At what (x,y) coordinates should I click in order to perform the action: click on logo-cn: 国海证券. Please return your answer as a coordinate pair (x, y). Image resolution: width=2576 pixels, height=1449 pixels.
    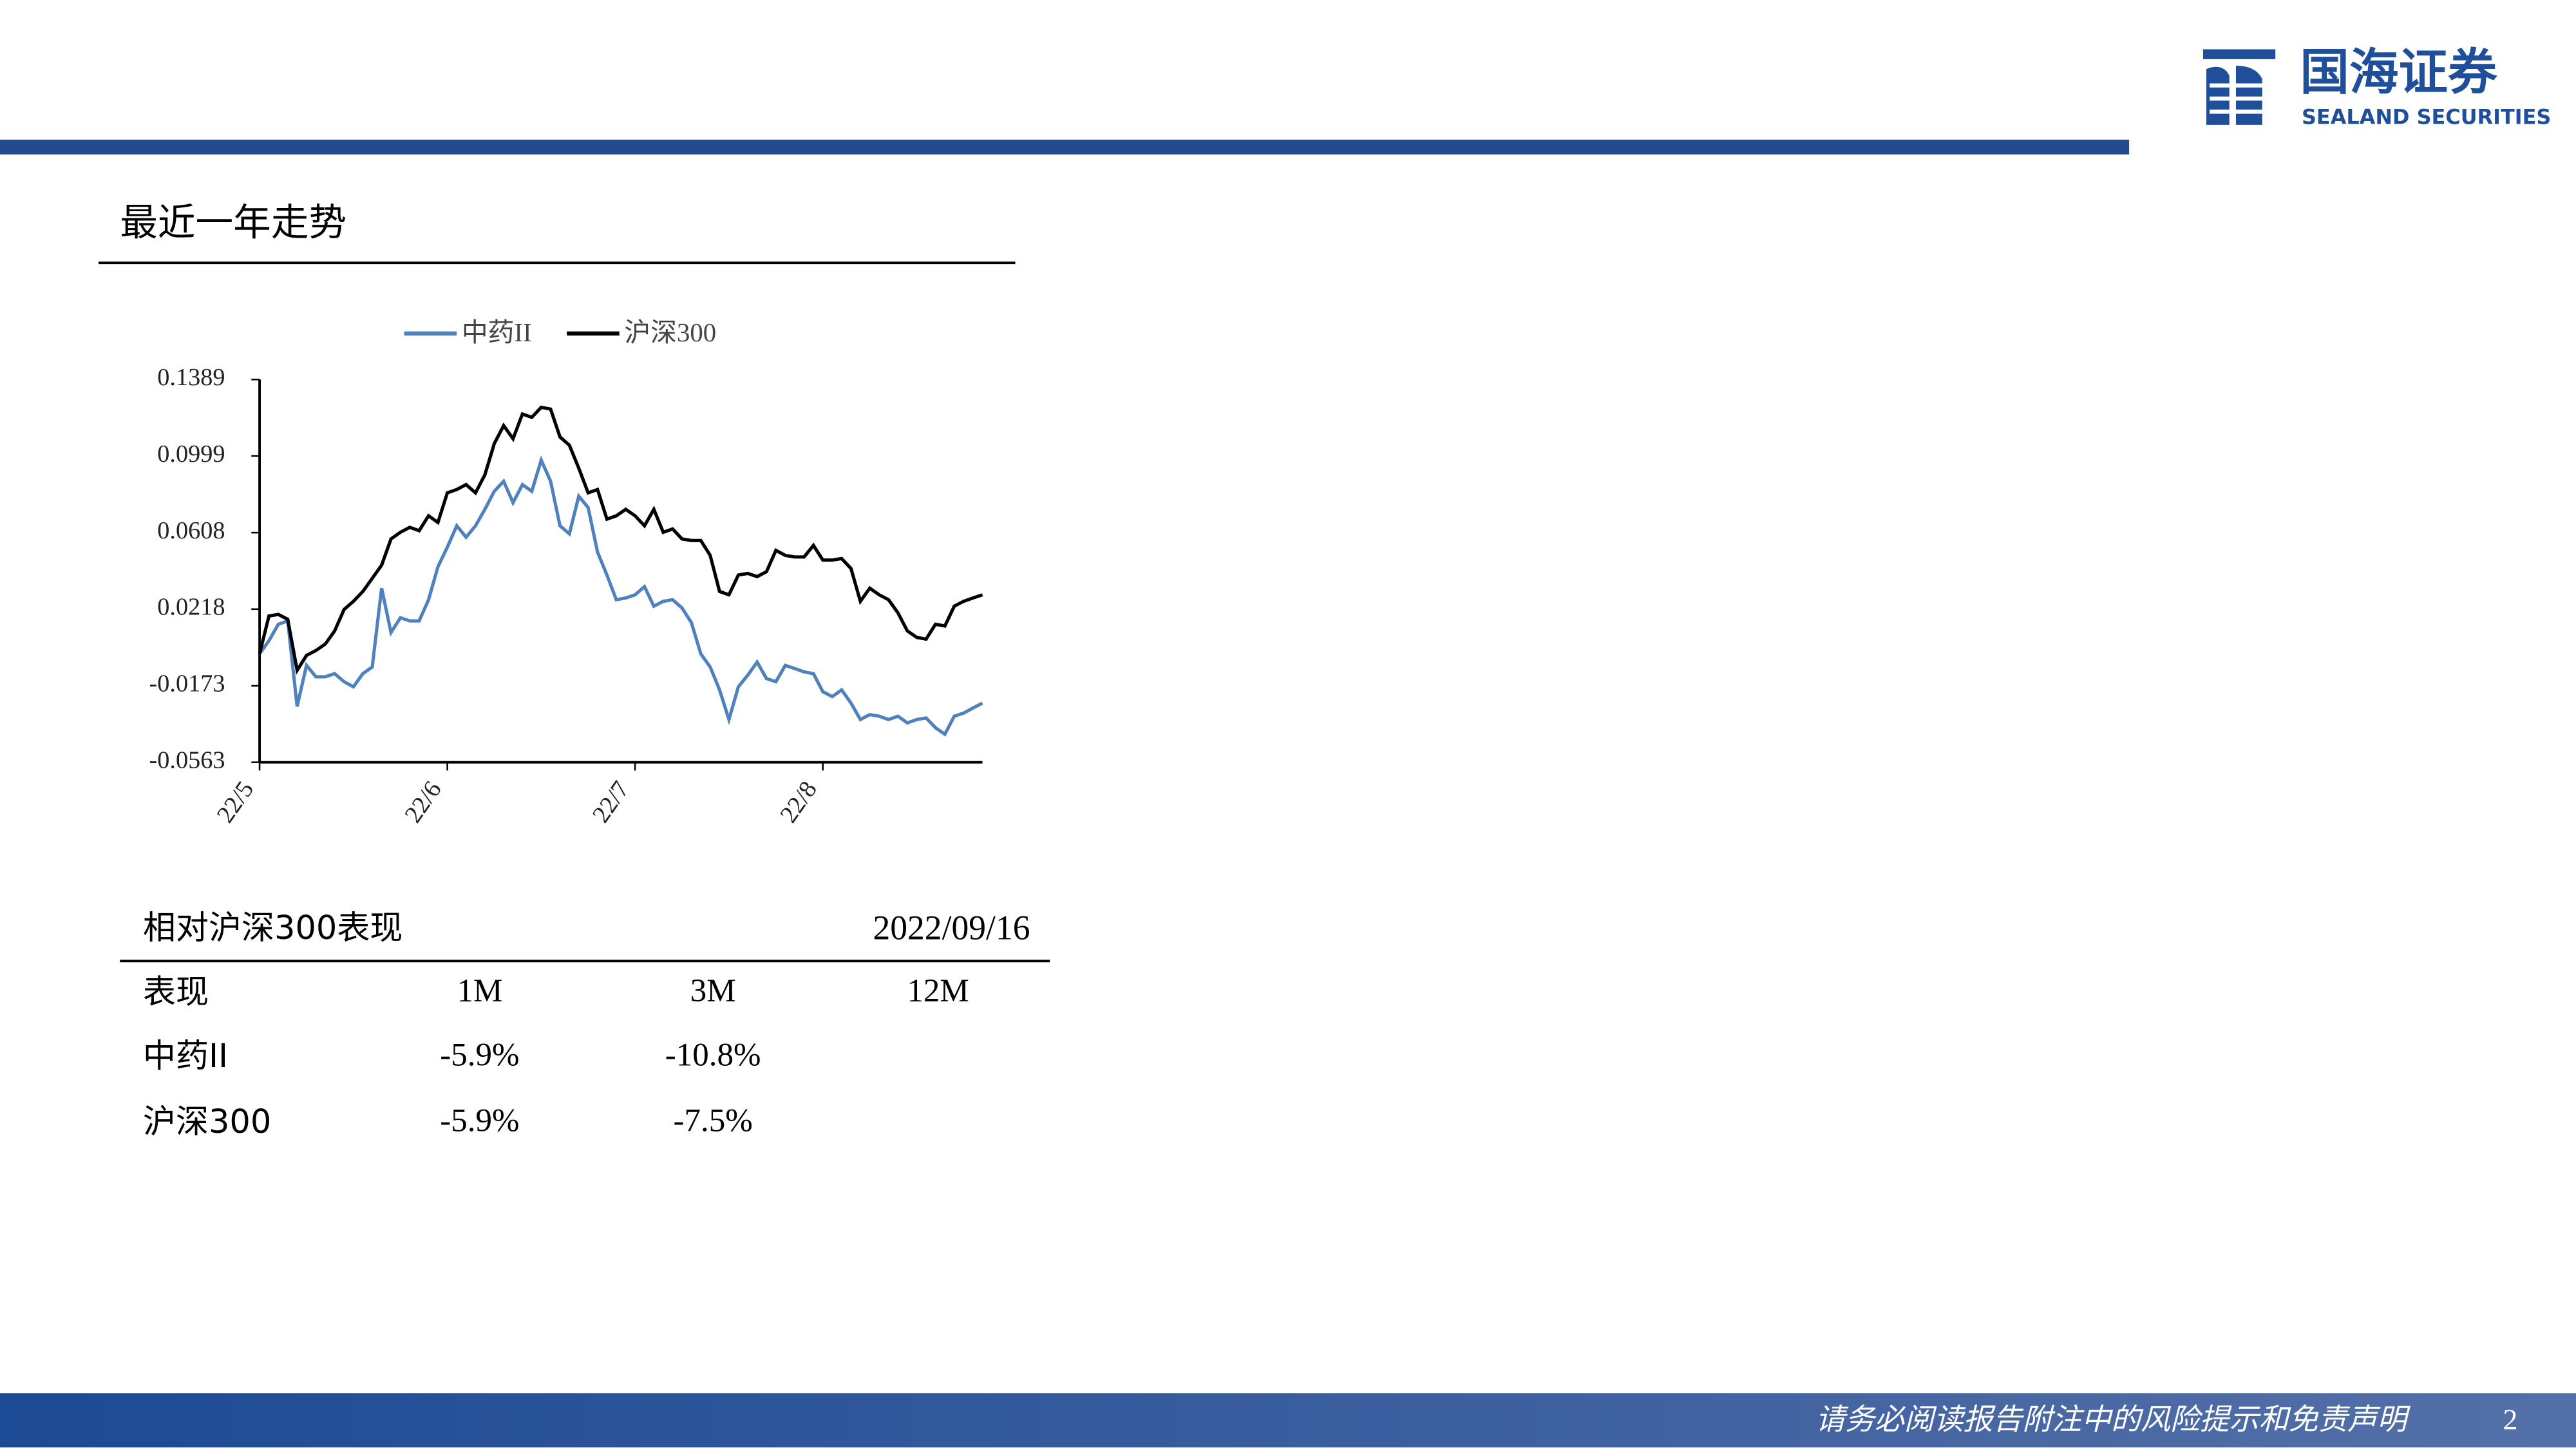
    Looking at the image, I should click on (2399, 72).